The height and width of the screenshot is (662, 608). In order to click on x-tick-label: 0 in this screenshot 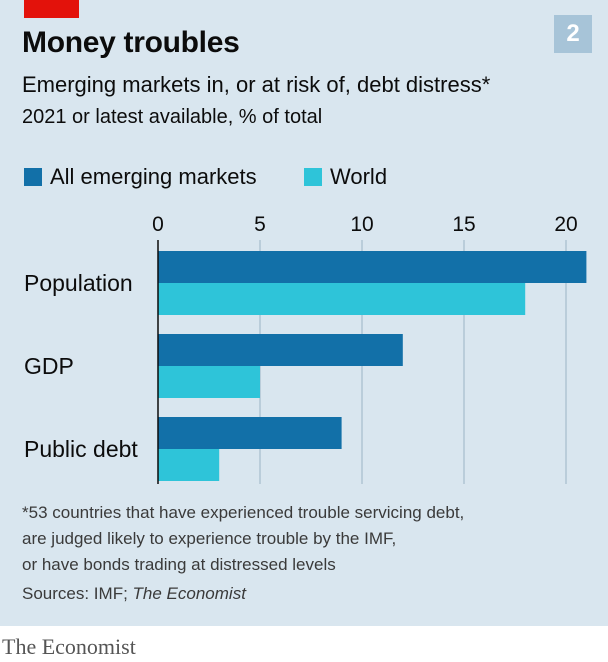, I will do `click(158, 224)`.